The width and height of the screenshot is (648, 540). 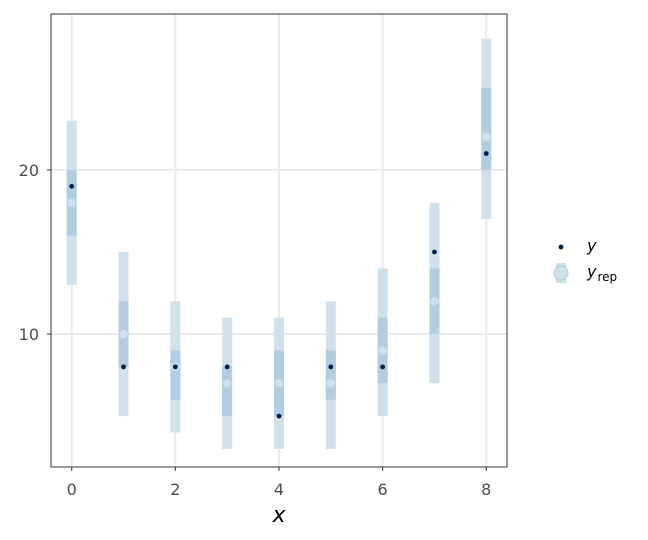 What do you see at coordinates (35, 252) in the screenshot?
I see `y-axis-ticks: 10 20` at bounding box center [35, 252].